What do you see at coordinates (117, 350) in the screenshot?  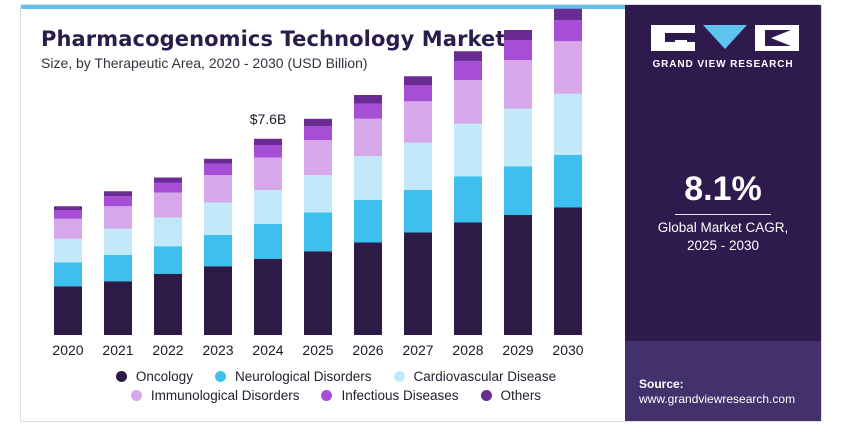 I see `x-tick-label-2021: 2021` at bounding box center [117, 350].